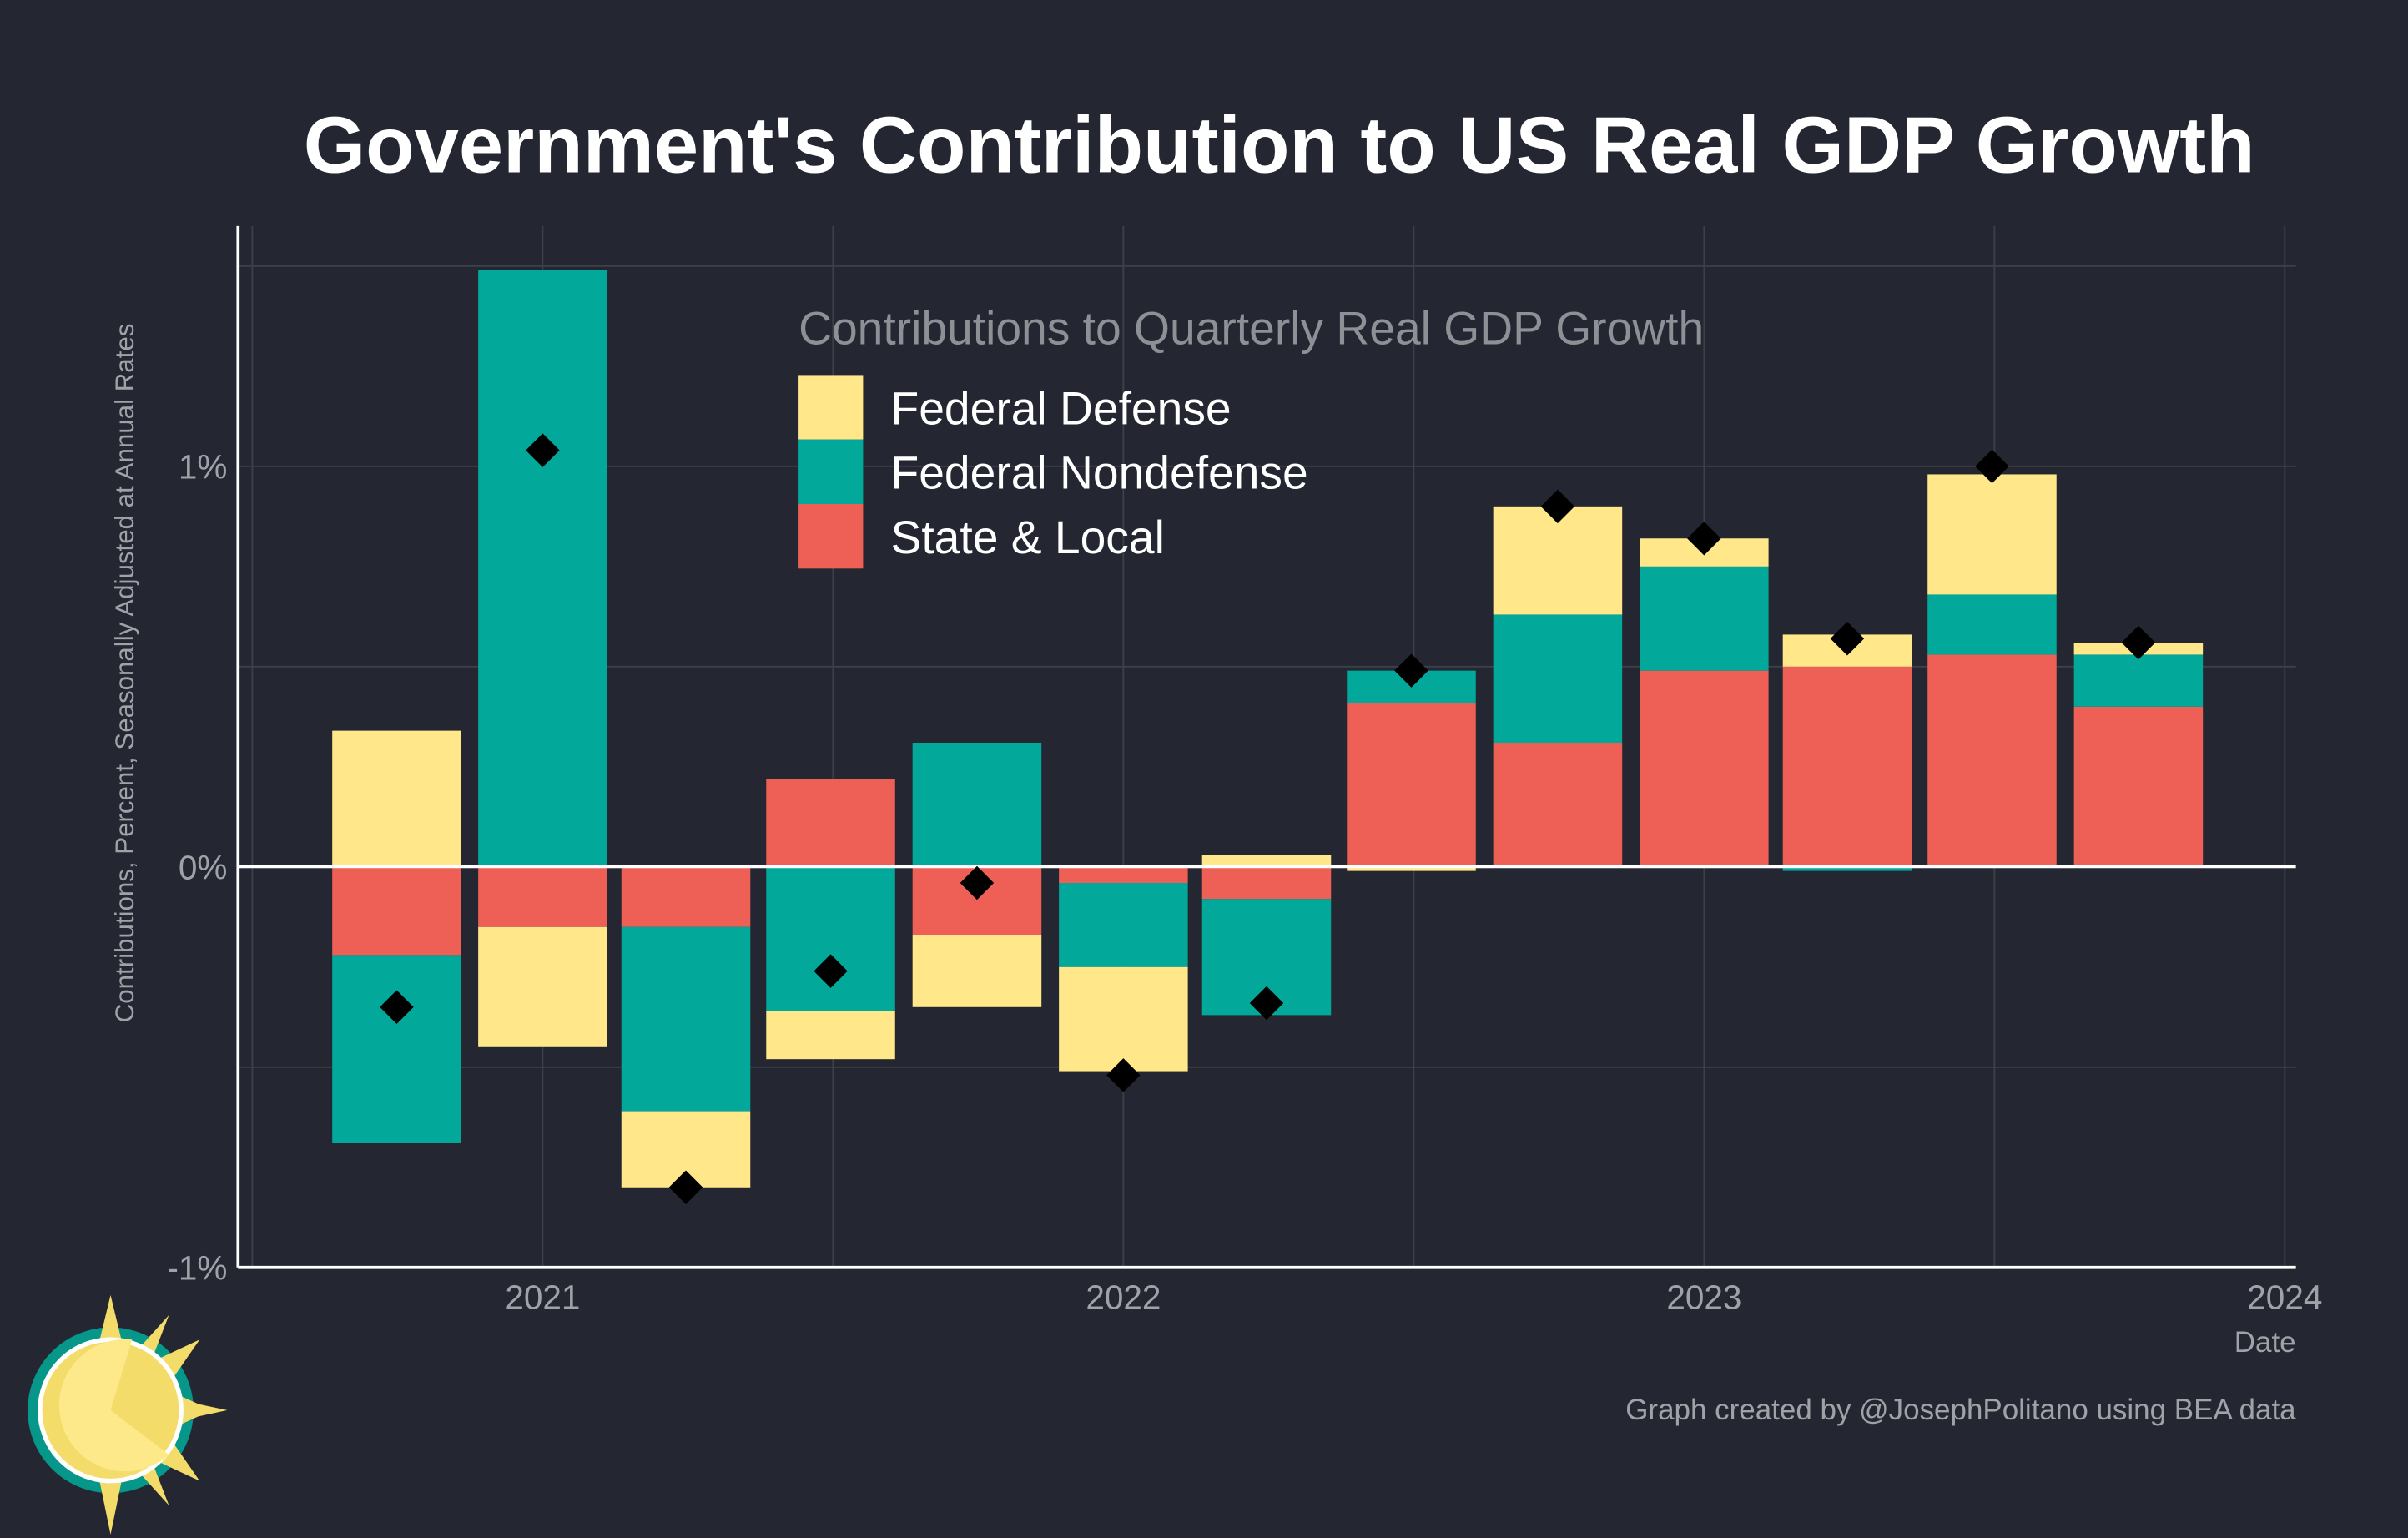  What do you see at coordinates (203, 868) in the screenshot?
I see `y-tick-label: 0%` at bounding box center [203, 868].